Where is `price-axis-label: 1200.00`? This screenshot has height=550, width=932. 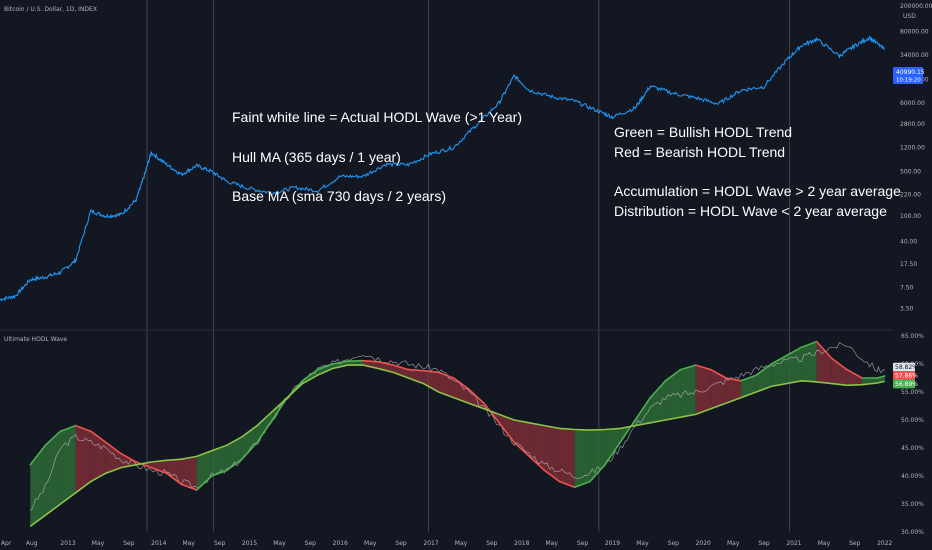 price-axis-label: 1200.00 is located at coordinates (912, 147).